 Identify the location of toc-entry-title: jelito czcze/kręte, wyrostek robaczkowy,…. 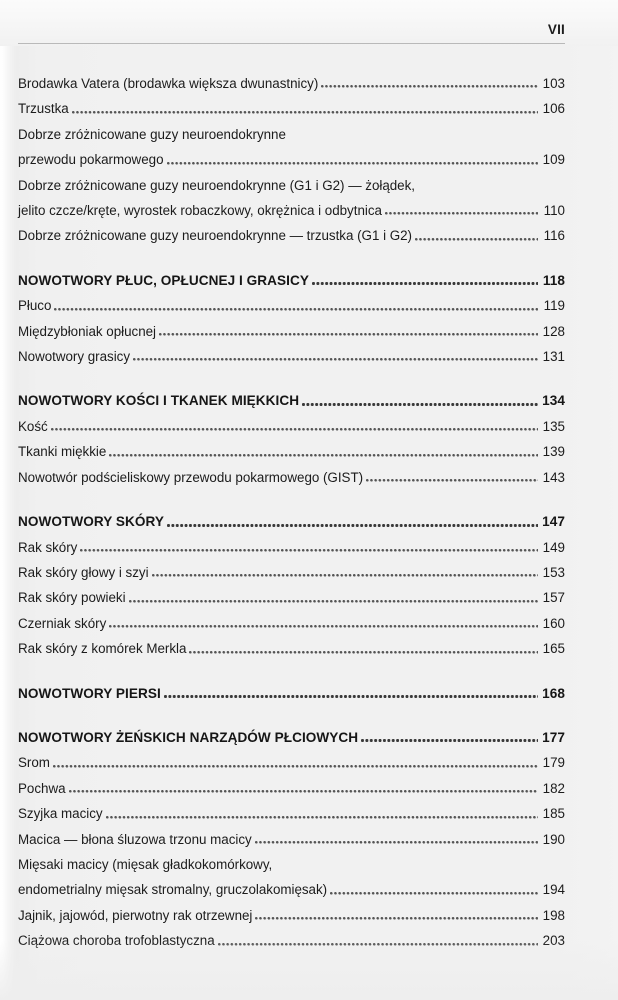
(200, 211).